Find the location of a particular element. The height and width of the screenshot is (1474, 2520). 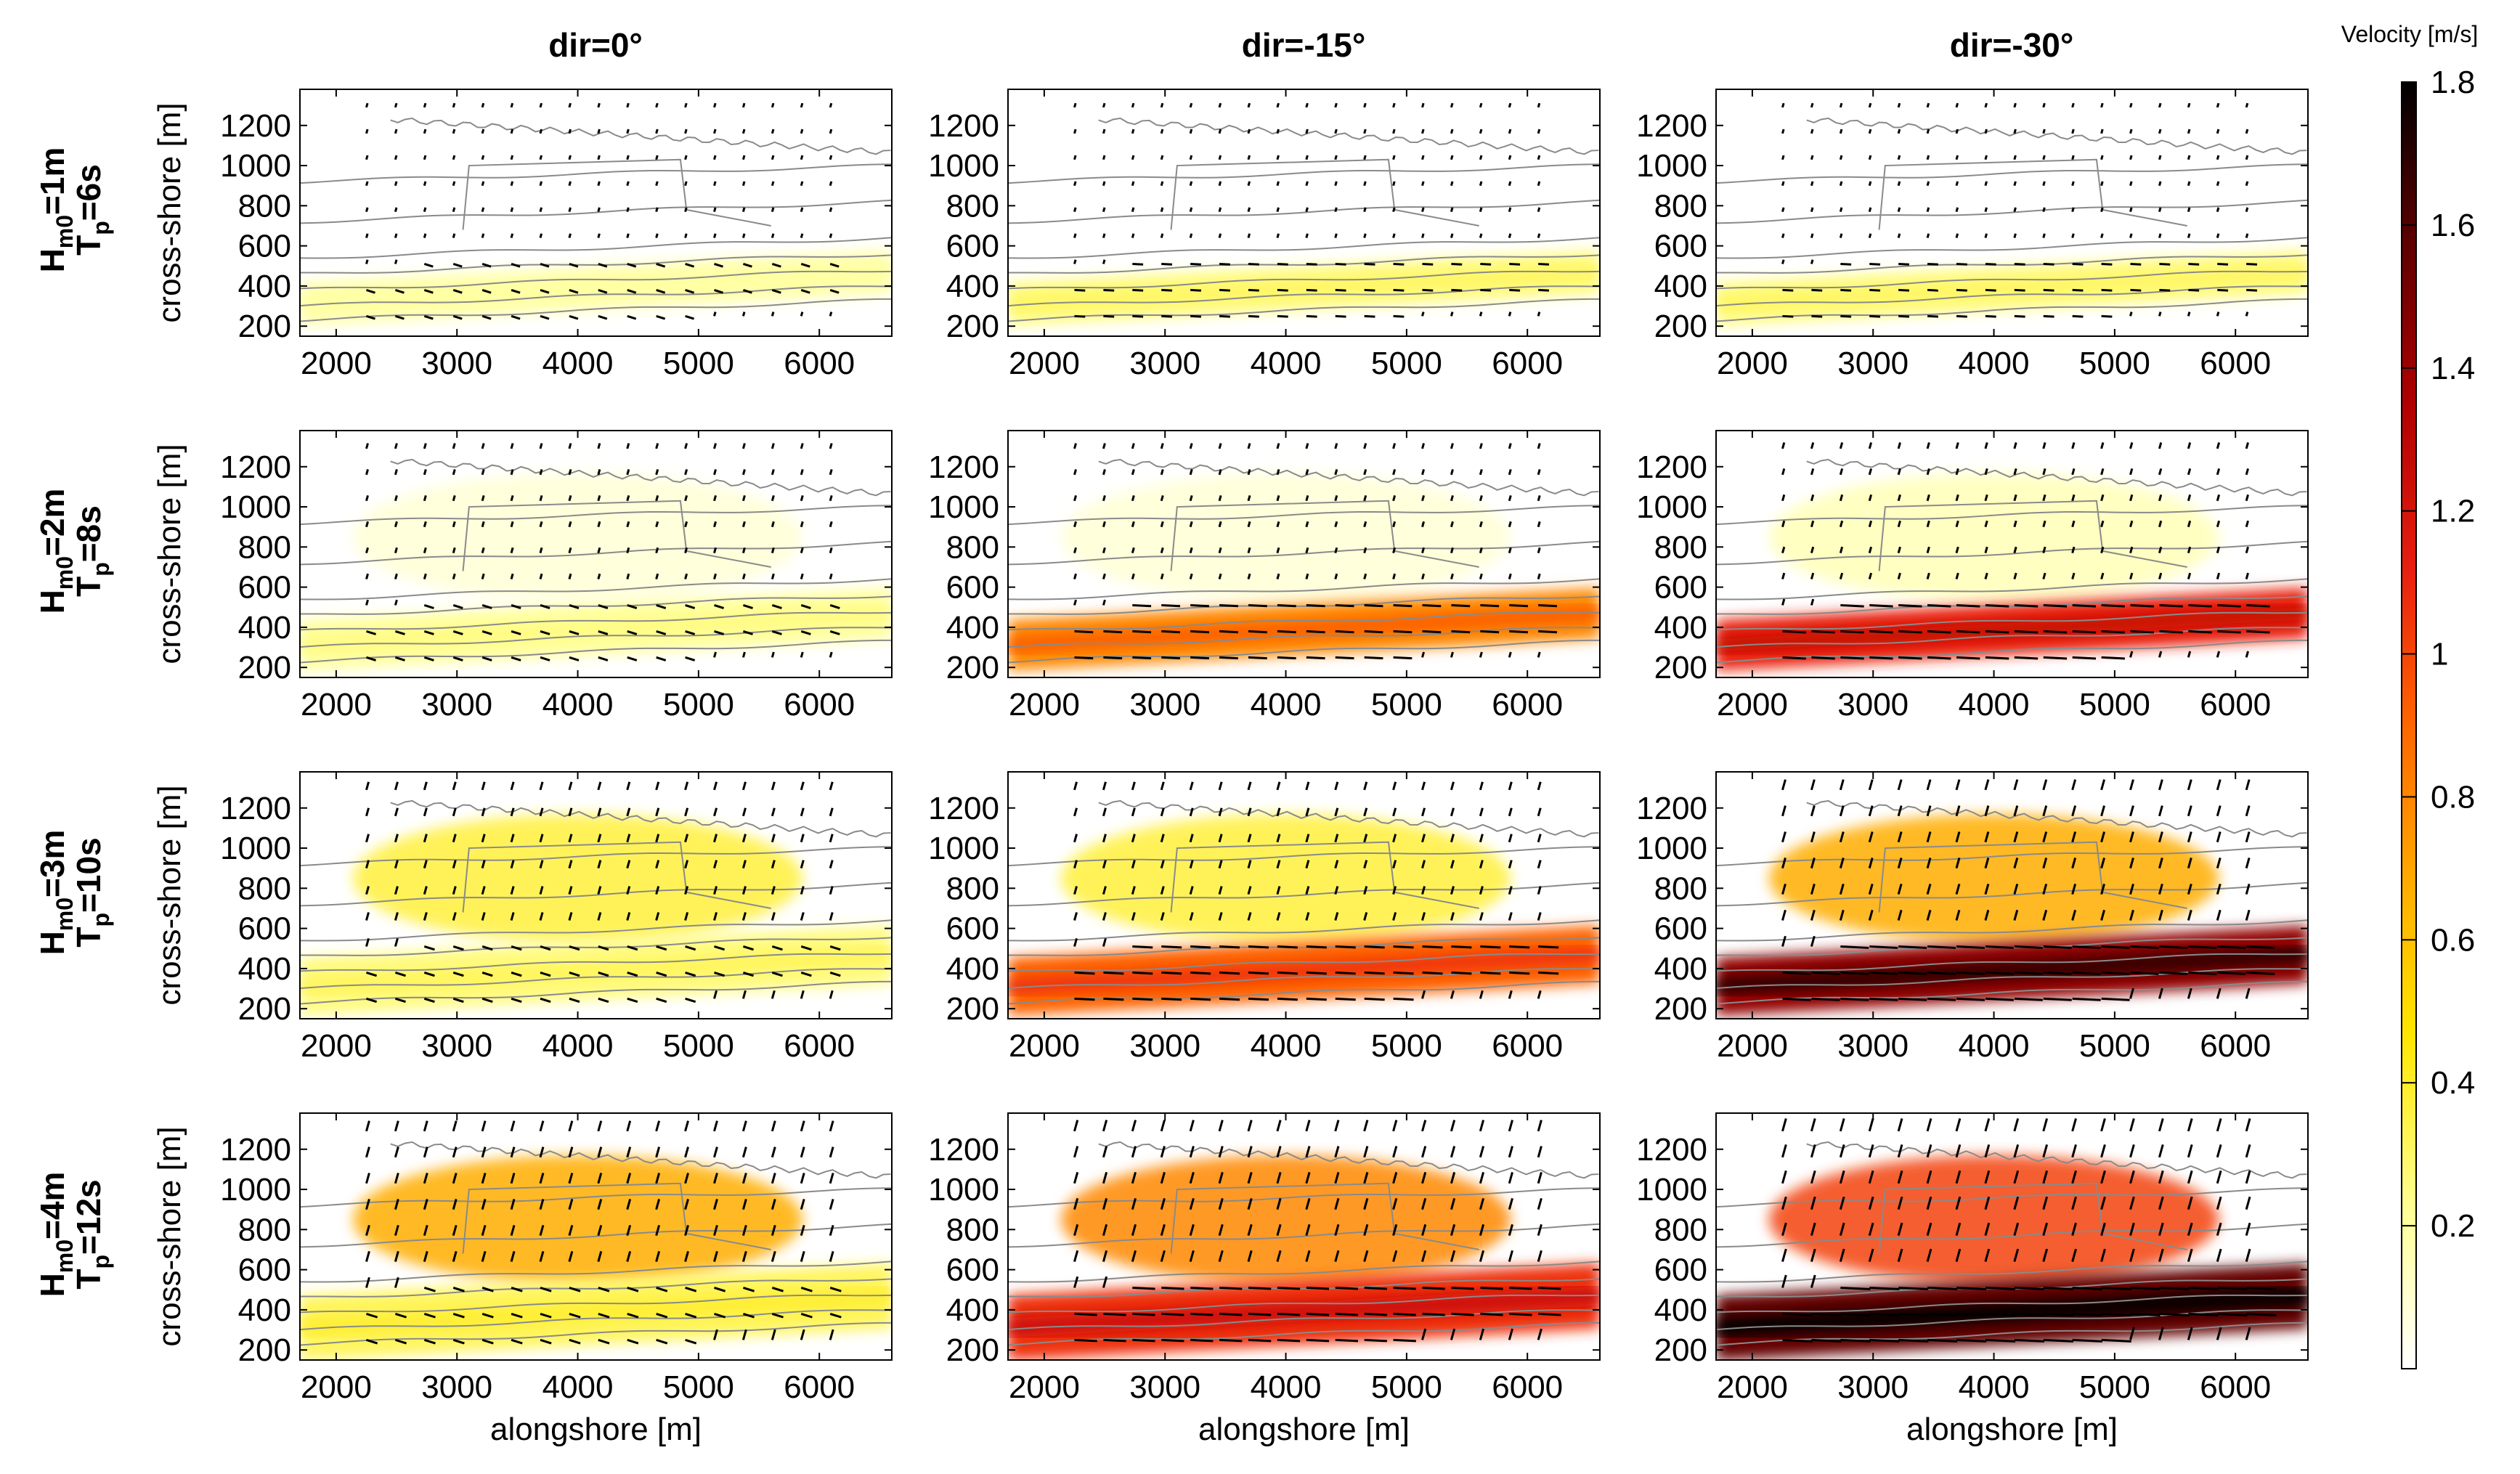

column-title-dir-0: dir=0° is located at coordinates (595, 45).